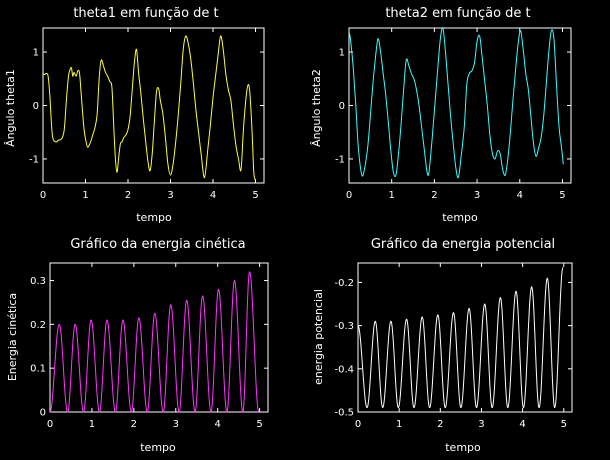 This screenshot has width=610, height=460. Describe the element at coordinates (38, 369) in the screenshot. I see `y-tick-label: 0.1` at that location.